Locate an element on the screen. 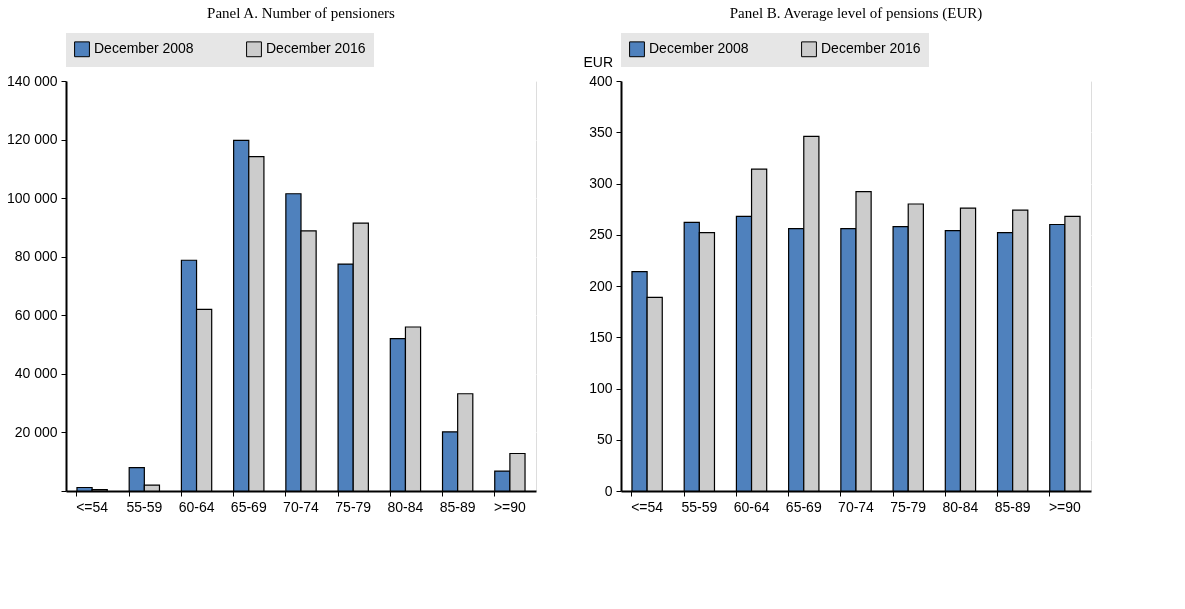 The height and width of the screenshot is (609, 1185). y-tick-label: 140 000 is located at coordinates (32, 80).